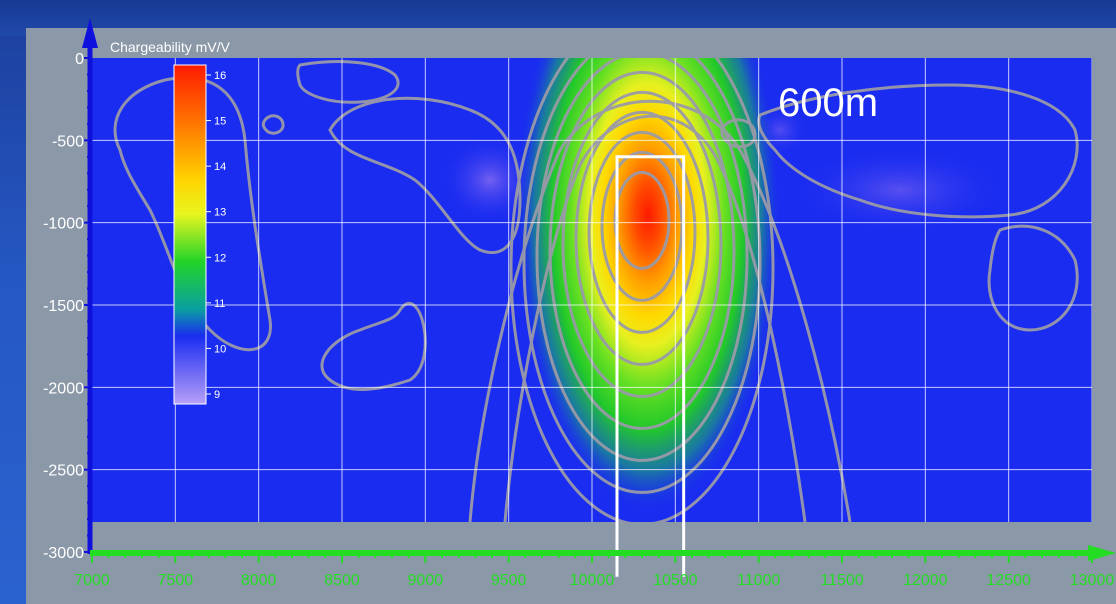 Image resolution: width=1116 pixels, height=604 pixels. I want to click on no-data-band, so click(592, 537).